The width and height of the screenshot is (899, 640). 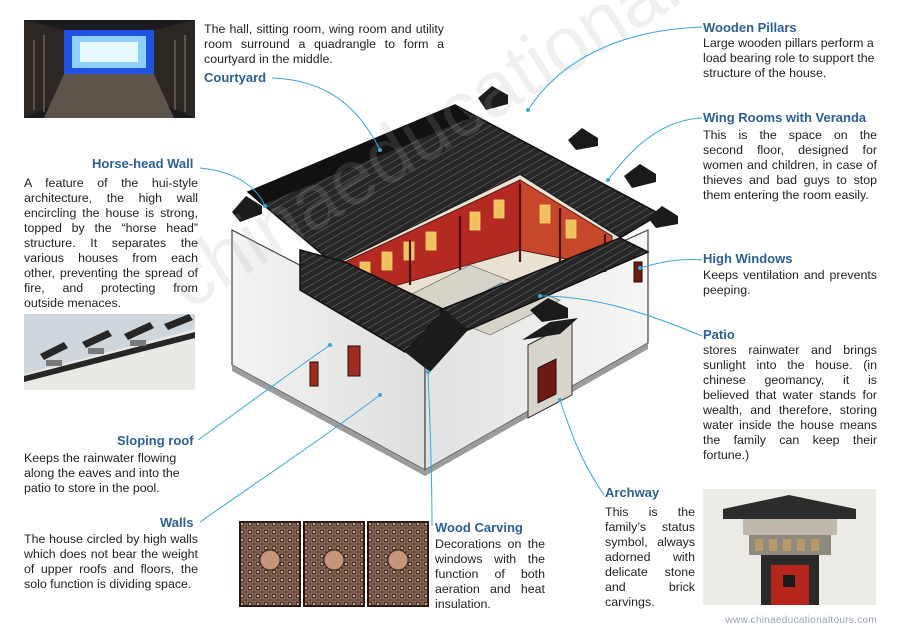 What do you see at coordinates (155, 440) in the screenshot?
I see `sloping-roof-title: Sloping roof` at bounding box center [155, 440].